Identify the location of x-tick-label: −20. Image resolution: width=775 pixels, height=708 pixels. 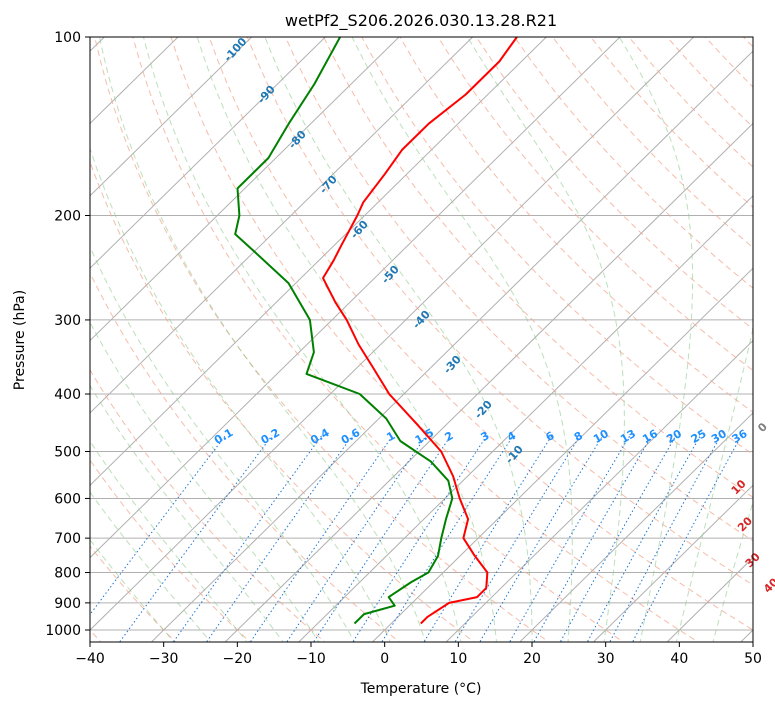
(238, 659).